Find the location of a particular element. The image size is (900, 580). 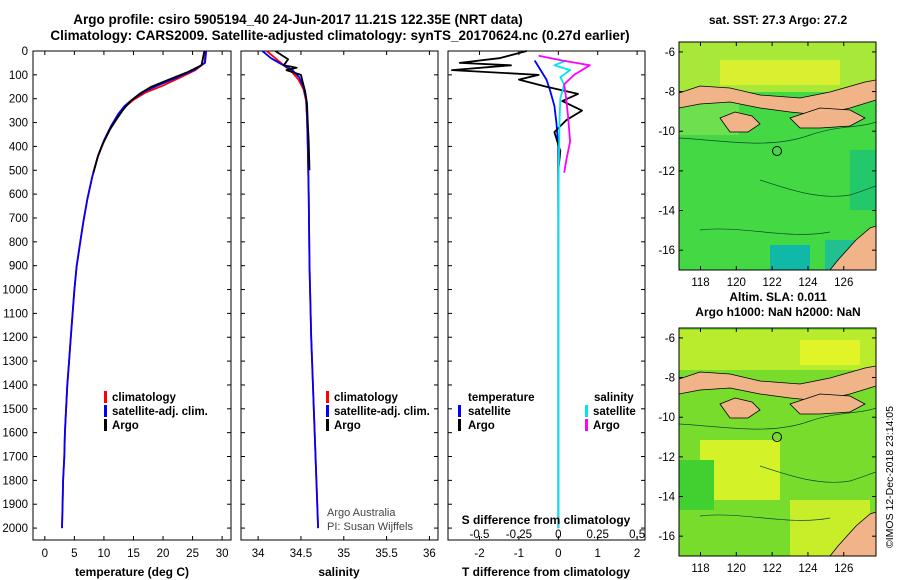

legend-swatch-s-argo is located at coordinates (586, 425).